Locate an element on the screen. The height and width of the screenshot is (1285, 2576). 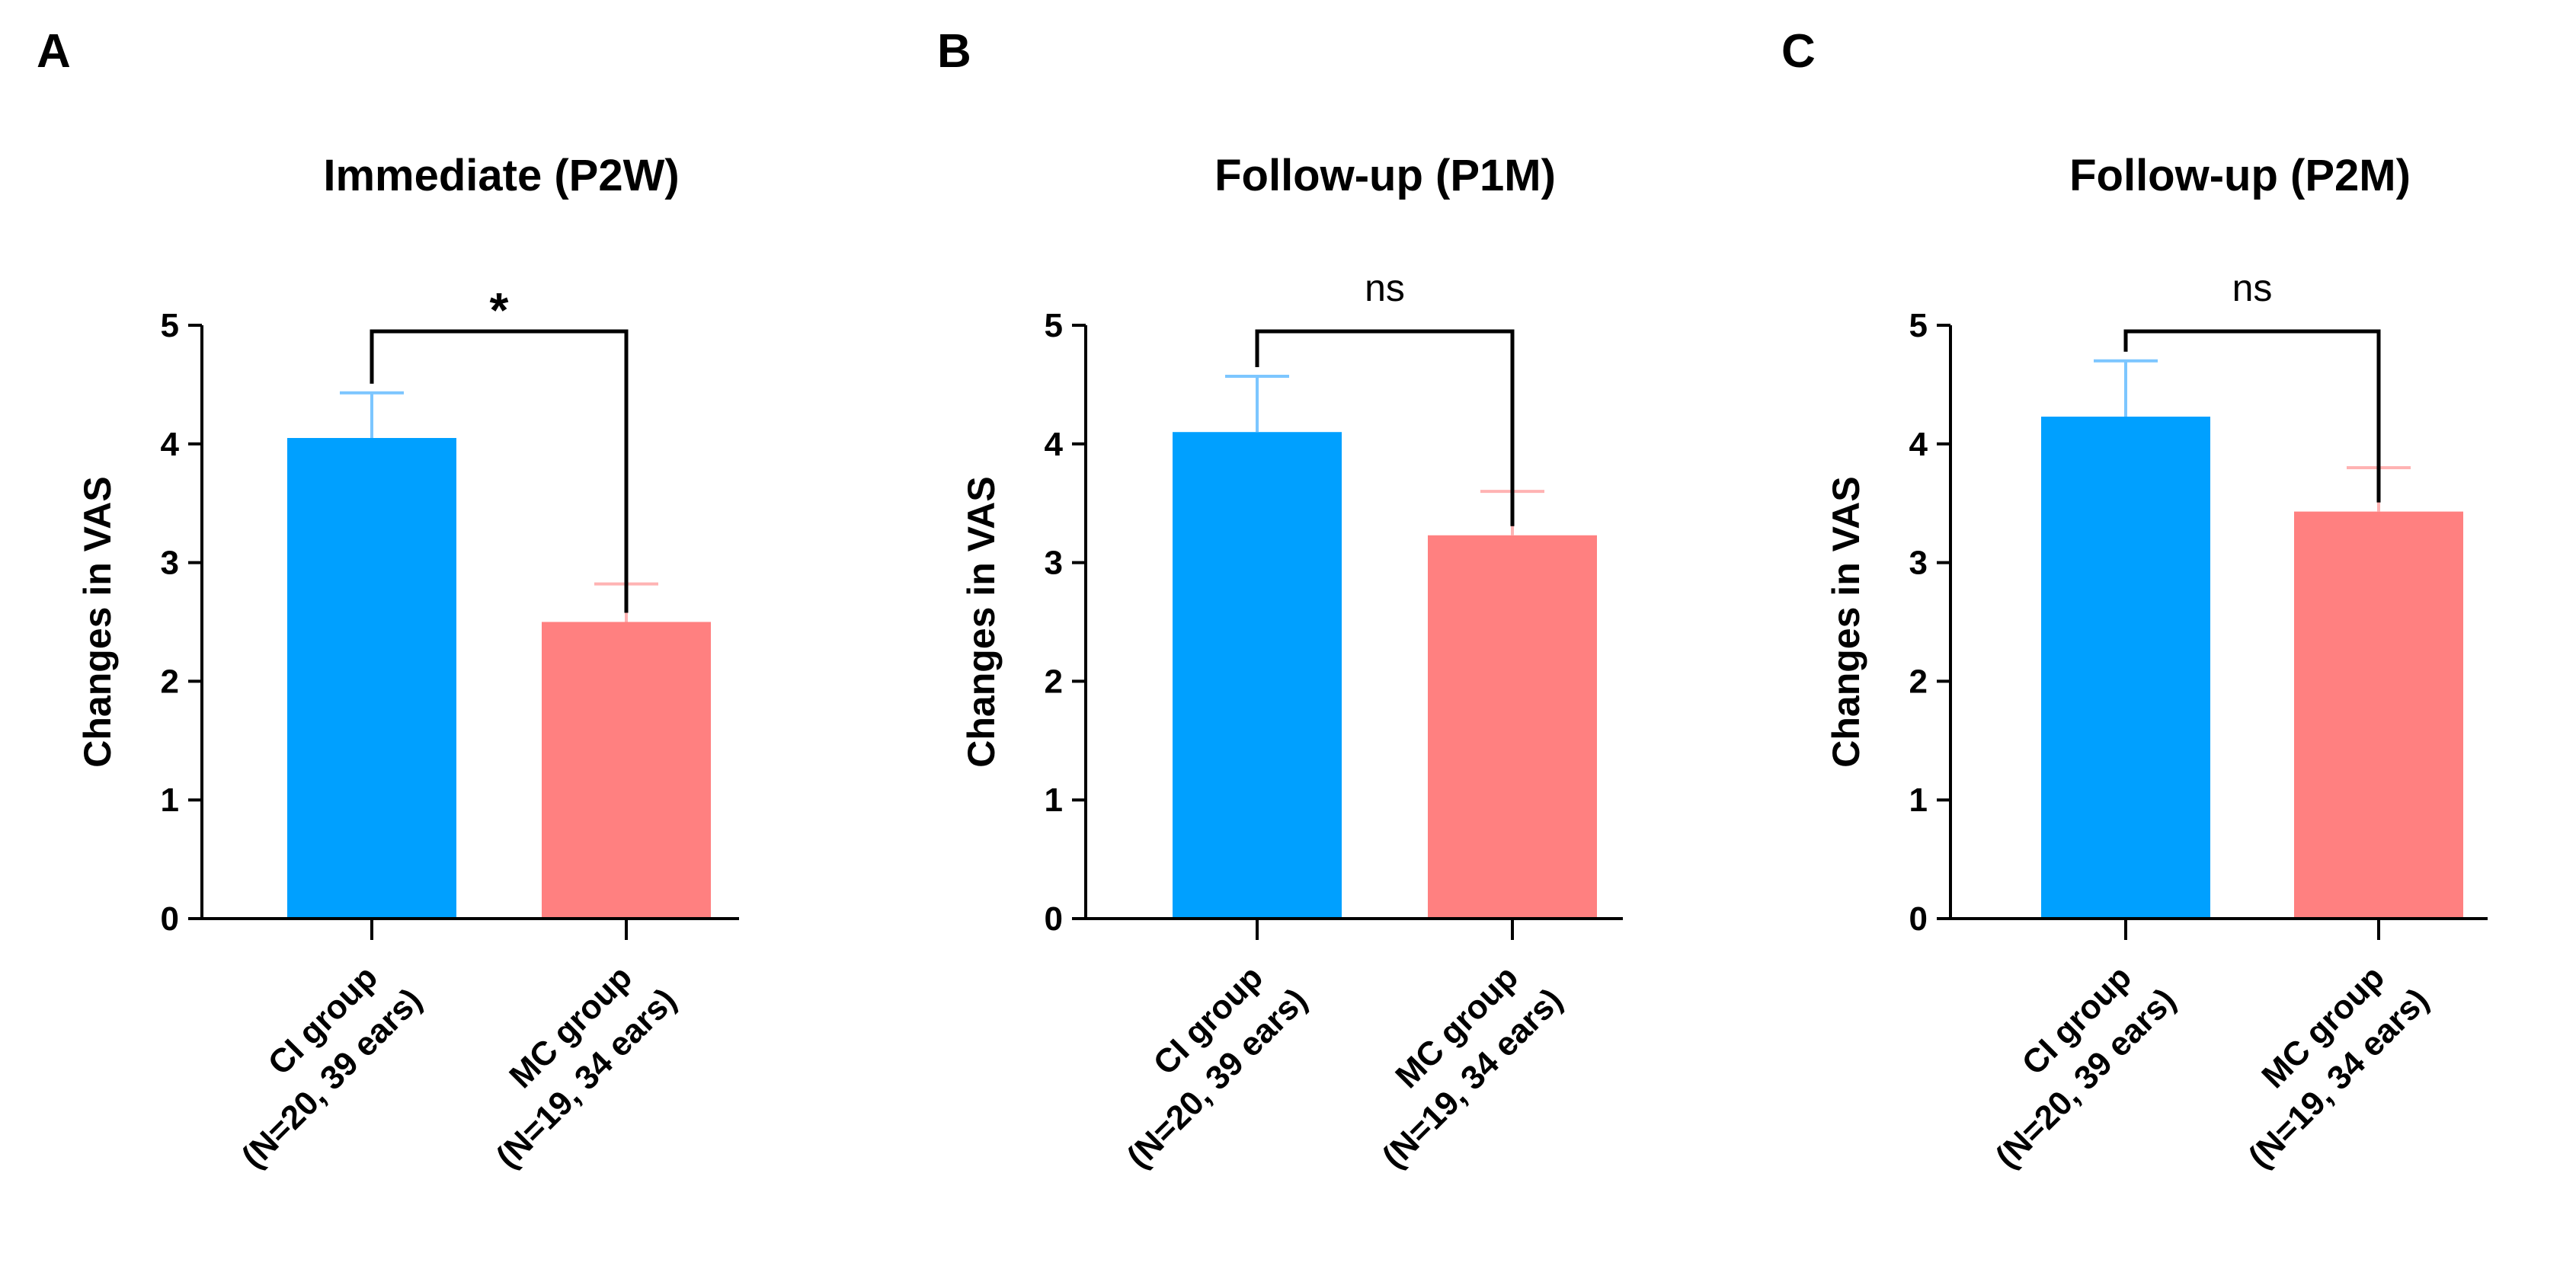
panel-a-category-label-1: CI group(N=20, 39 ears) is located at coordinates (315, 1061).